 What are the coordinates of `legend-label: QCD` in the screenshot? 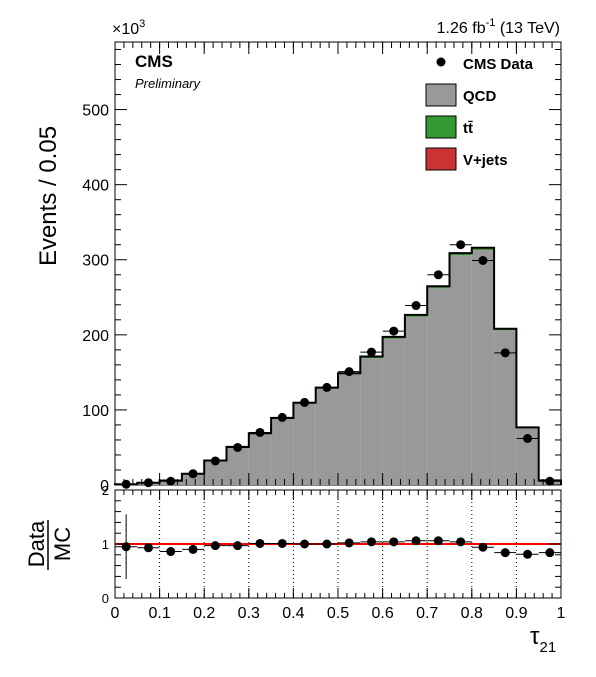 It's located at (480, 96).